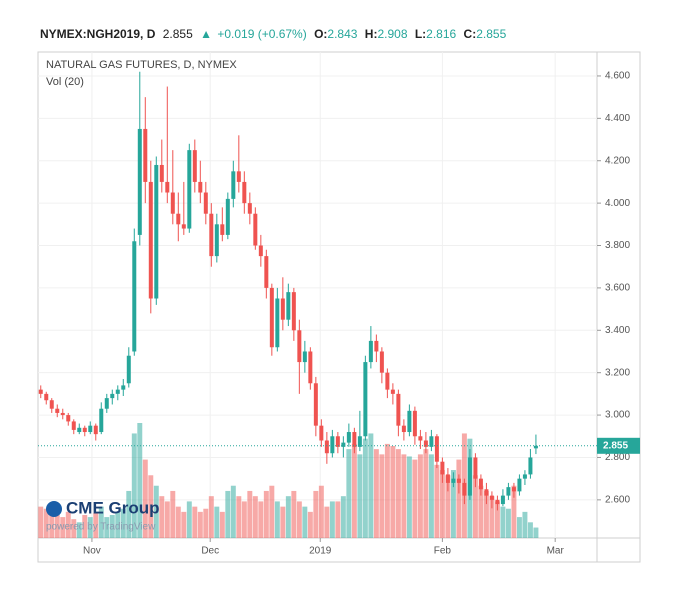  I want to click on y-tick-label: 3.600, so click(617, 288).